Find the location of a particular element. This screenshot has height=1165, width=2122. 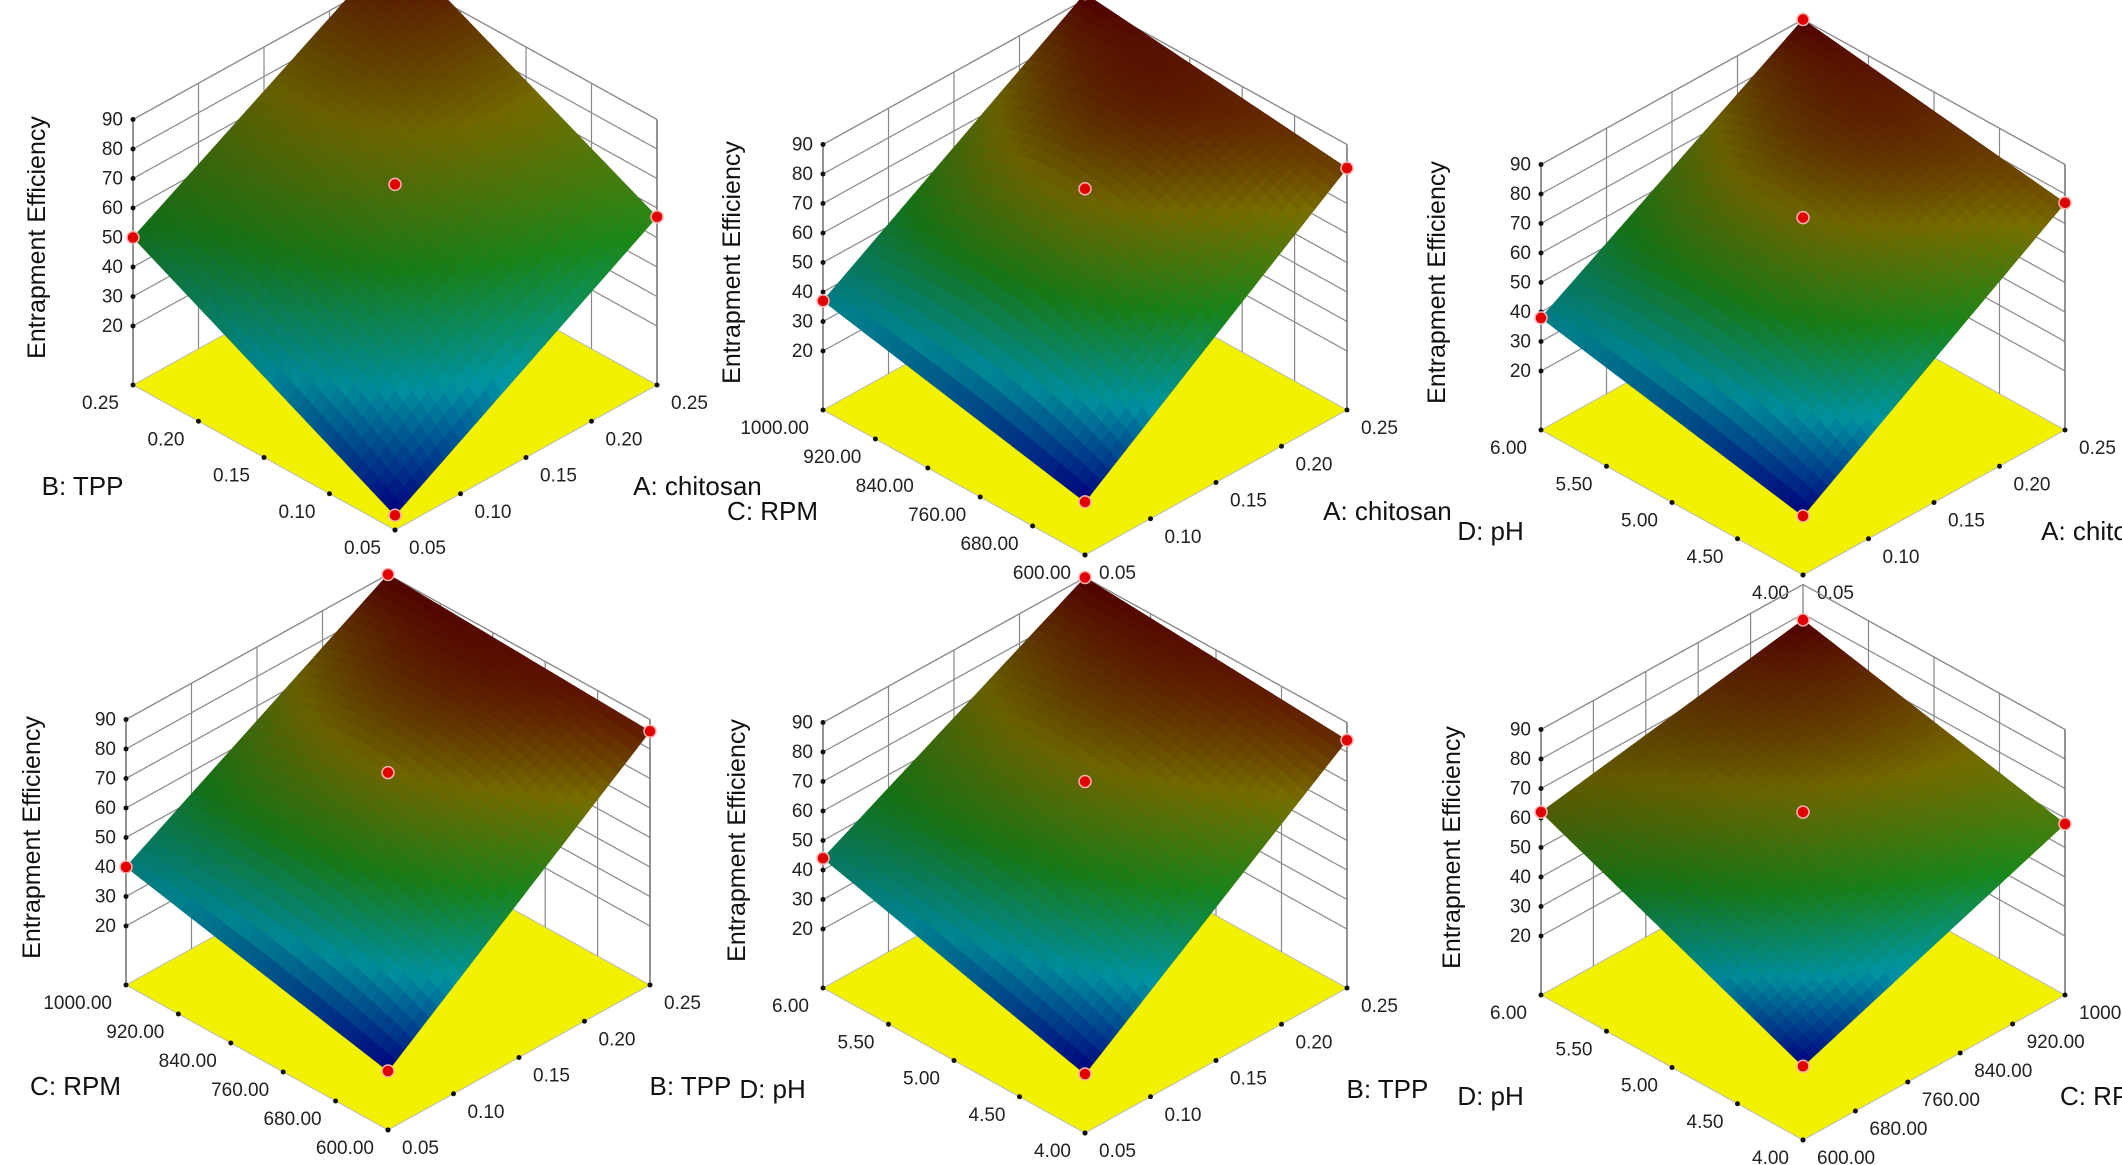

surface-cell is located at coordinates (370, 1).